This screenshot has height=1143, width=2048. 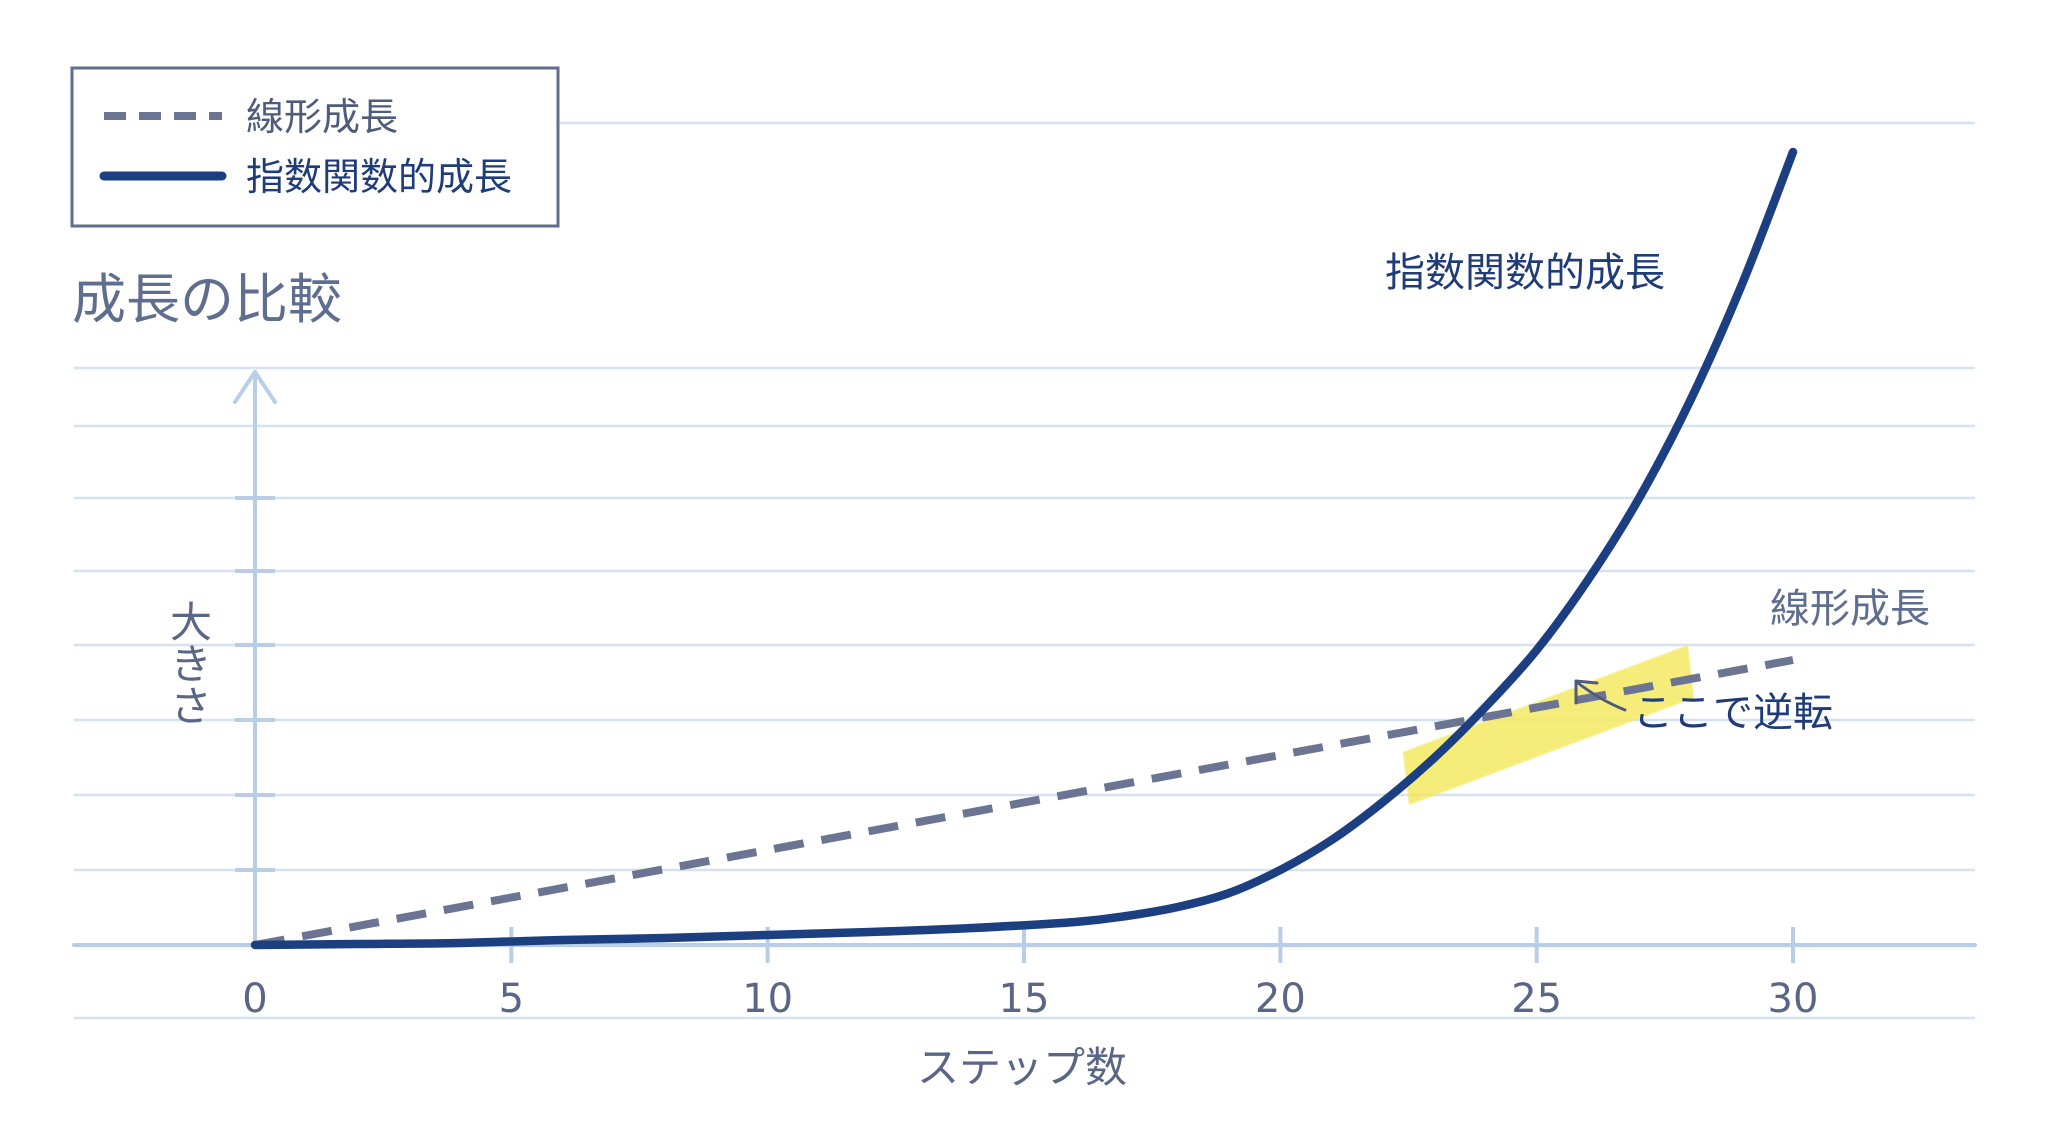 I want to click on x-tick-label-3: 15, so click(x=1024, y=999).